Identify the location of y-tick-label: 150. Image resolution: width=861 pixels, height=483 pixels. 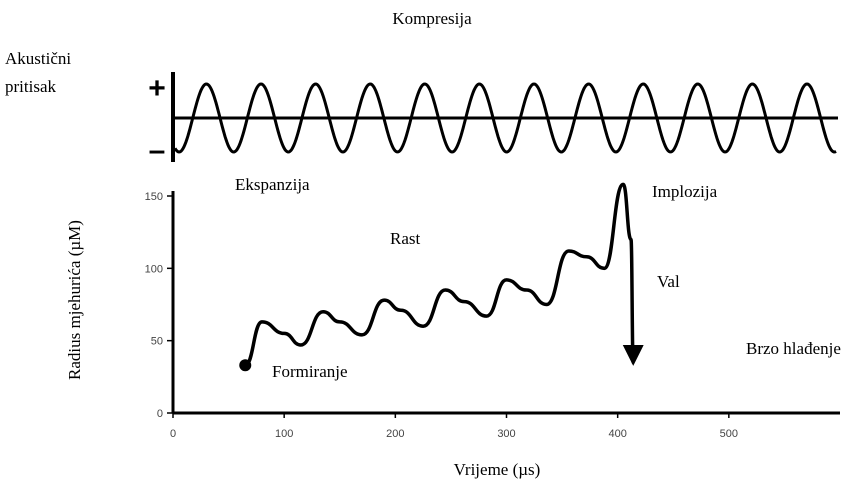
(154, 197).